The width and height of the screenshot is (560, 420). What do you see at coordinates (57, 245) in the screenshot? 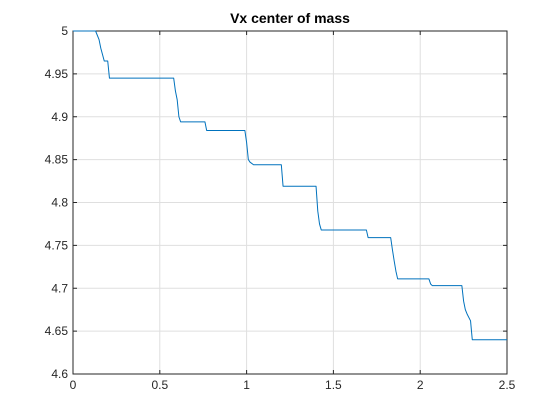
I see `y-tick-label: 4.75` at bounding box center [57, 245].